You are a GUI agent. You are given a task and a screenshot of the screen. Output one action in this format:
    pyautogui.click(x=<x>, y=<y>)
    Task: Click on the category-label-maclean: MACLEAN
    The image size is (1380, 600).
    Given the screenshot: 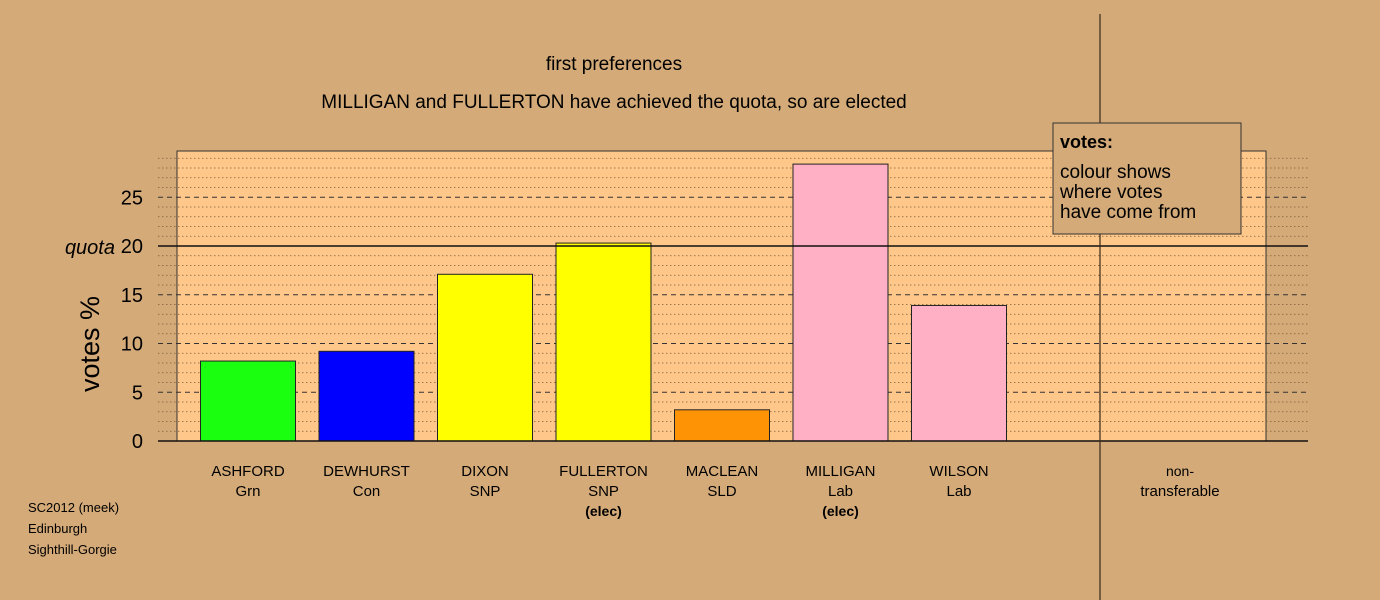 What is the action you would take?
    pyautogui.click(x=722, y=471)
    